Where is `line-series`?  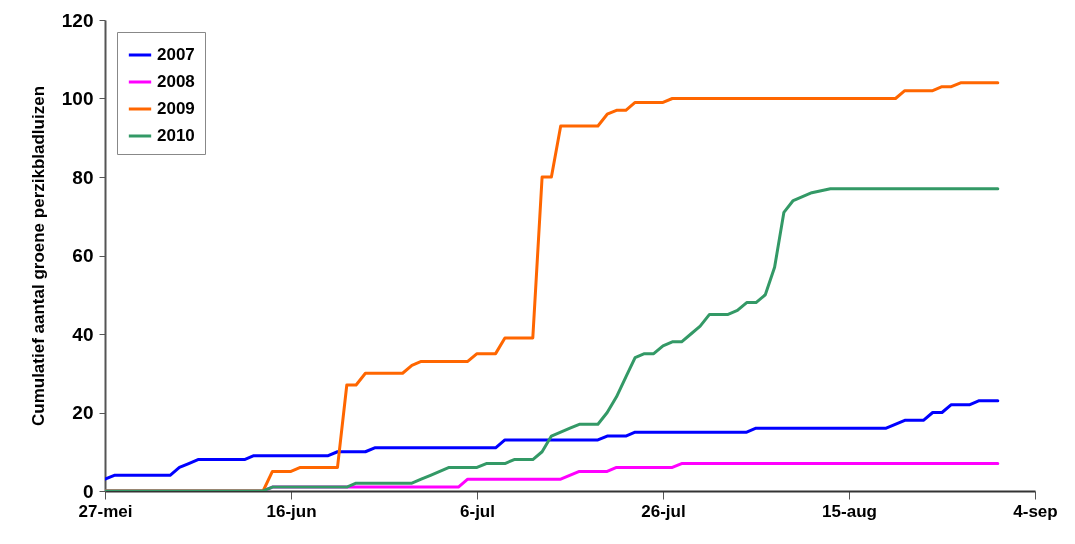 line-series is located at coordinates (552, 440).